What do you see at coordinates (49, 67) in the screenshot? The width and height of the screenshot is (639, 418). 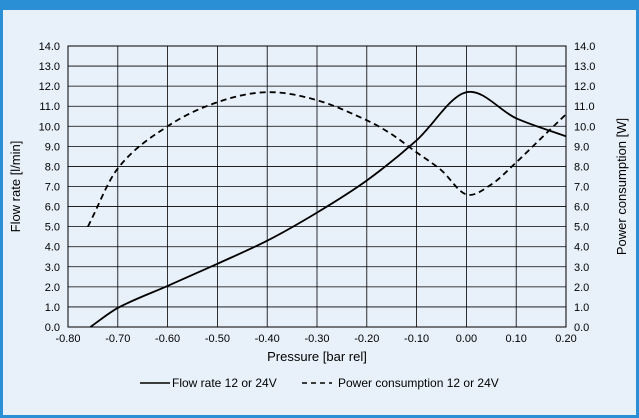 I see `y-left-tick-label: 13.0` at bounding box center [49, 67].